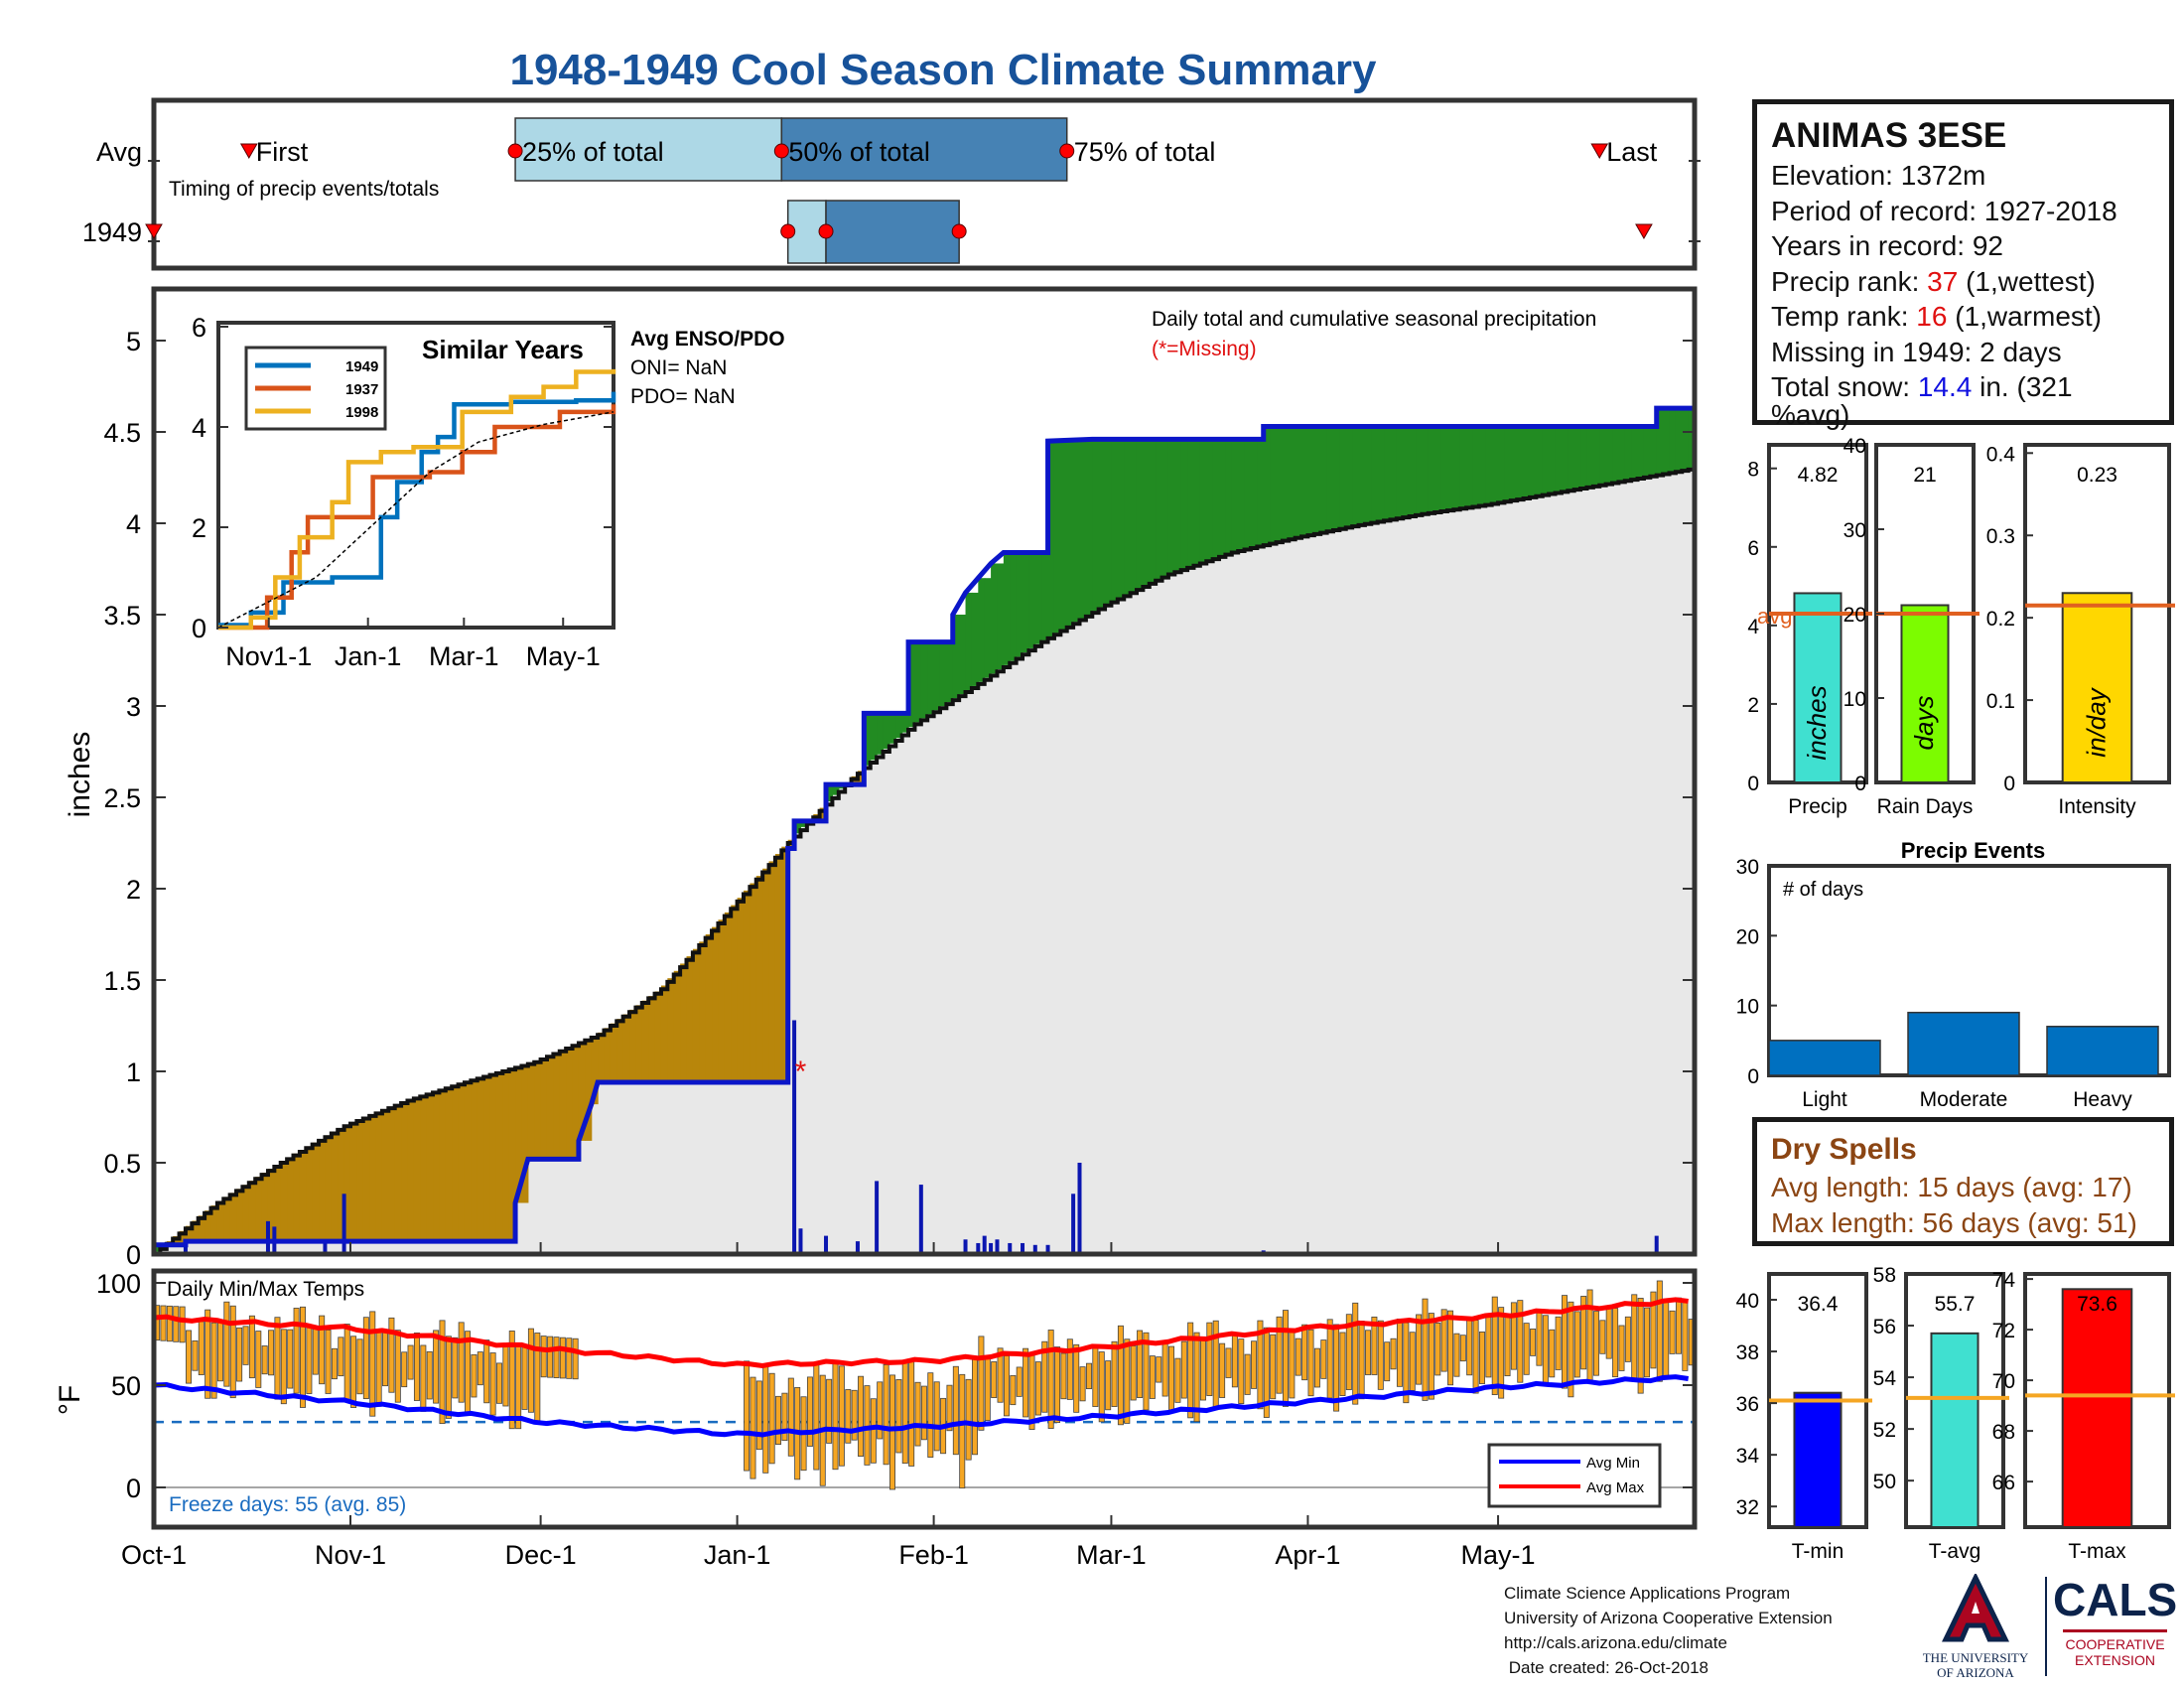 The height and width of the screenshot is (1688, 2184). What do you see at coordinates (1498, 1555) in the screenshot?
I see `x-axis-label: May-1` at bounding box center [1498, 1555].